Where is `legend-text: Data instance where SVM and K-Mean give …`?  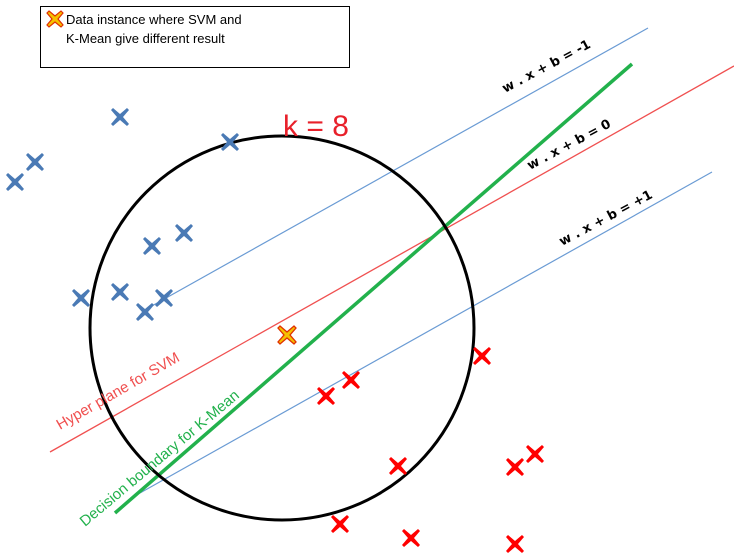
legend-text: Data instance where SVM and K-Mean give … is located at coordinates (154, 29).